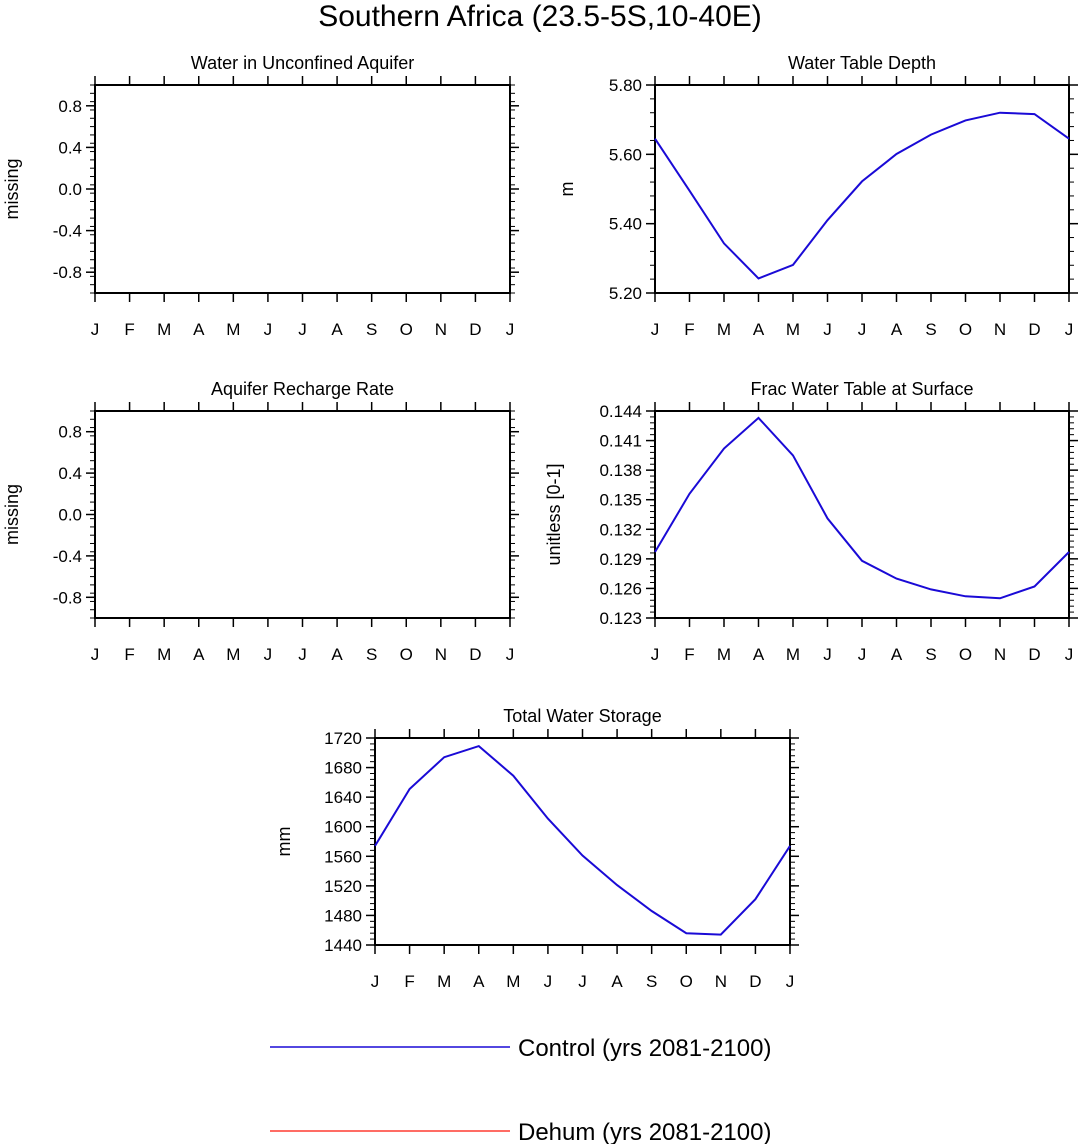  What do you see at coordinates (67, 272) in the screenshot?
I see `water-in-unconfined-aquifer-ytick-label: -0.8` at bounding box center [67, 272].